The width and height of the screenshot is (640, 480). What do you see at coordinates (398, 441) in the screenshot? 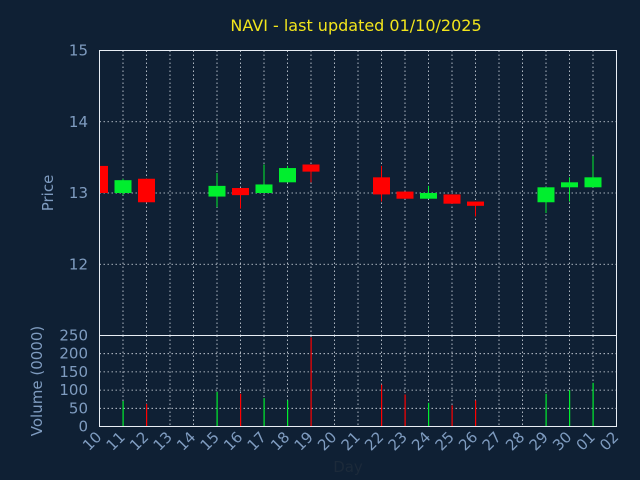
I see `x-tick-label: 23` at bounding box center [398, 441].